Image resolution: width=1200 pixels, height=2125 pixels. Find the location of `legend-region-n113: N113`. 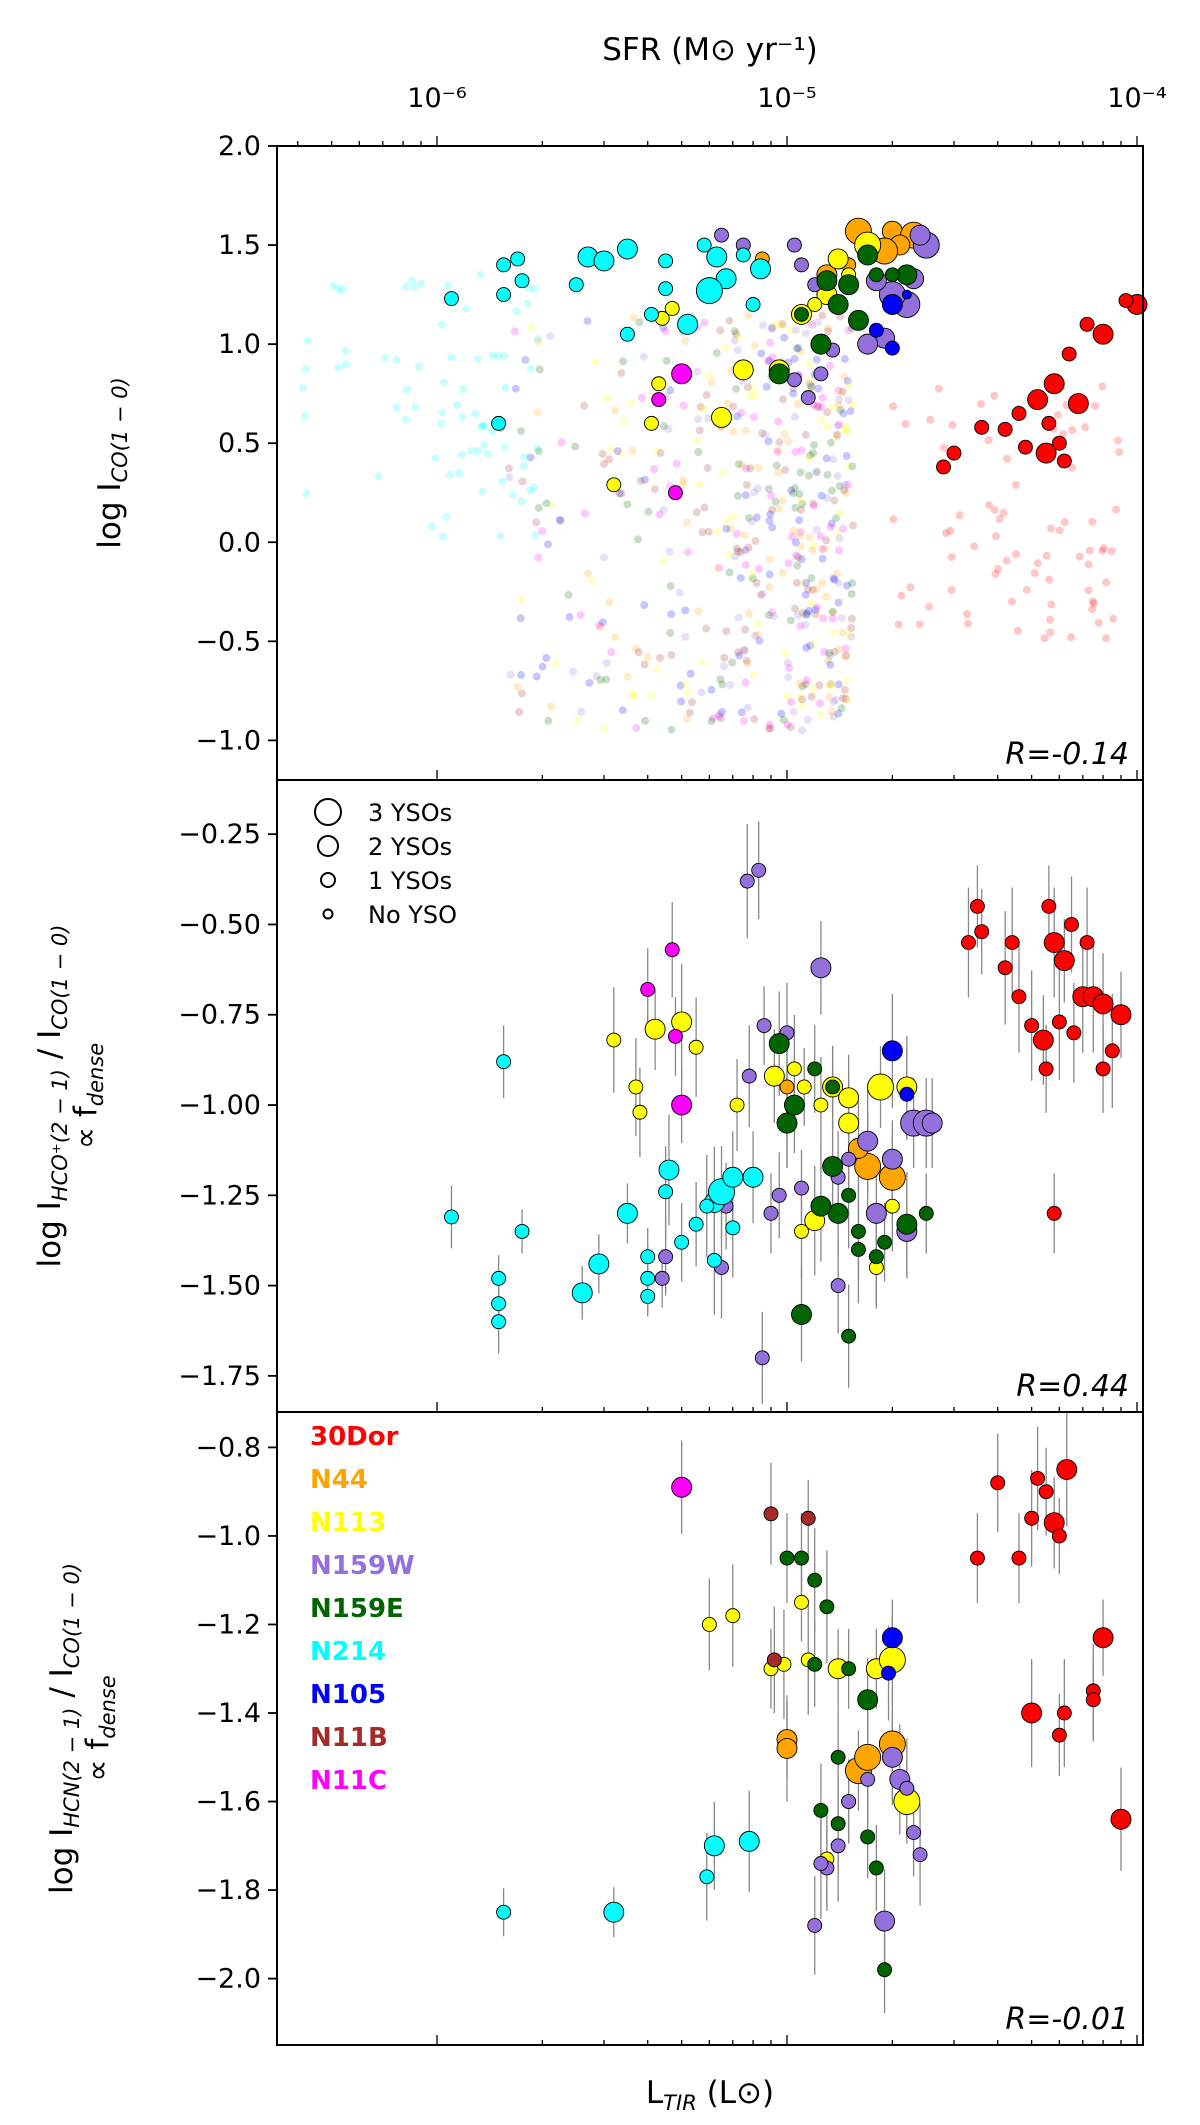

legend-region-n113: N113 is located at coordinates (348, 1523).